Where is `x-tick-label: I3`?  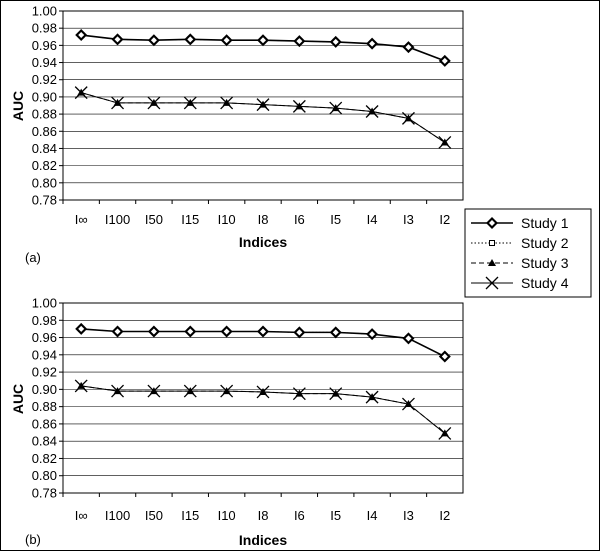
x-tick-label: I3 is located at coordinates (408, 515).